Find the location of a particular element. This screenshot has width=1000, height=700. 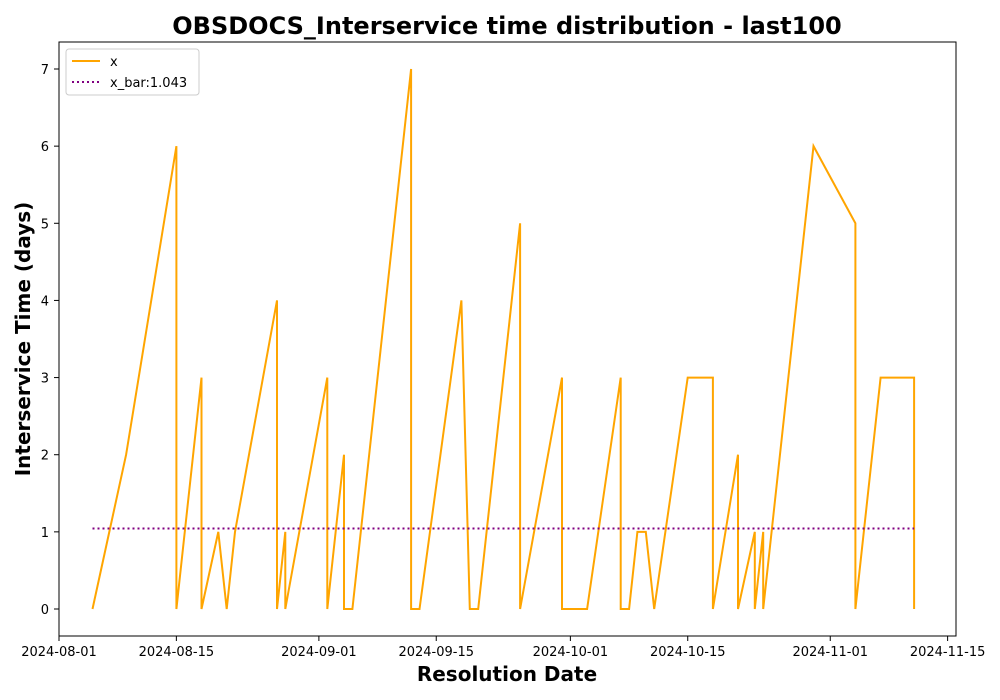

y-tick-label: 2 is located at coordinates (45, 456).